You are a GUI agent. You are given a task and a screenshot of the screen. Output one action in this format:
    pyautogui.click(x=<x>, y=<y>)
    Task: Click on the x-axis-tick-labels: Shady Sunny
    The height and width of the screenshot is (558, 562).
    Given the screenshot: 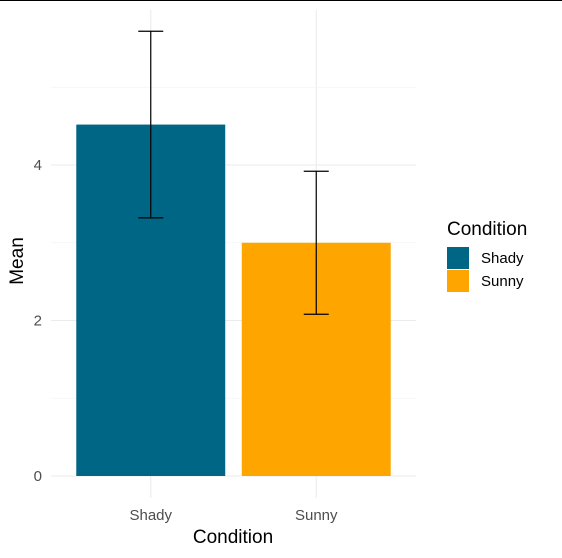 What is the action you would take?
    pyautogui.click(x=233, y=515)
    